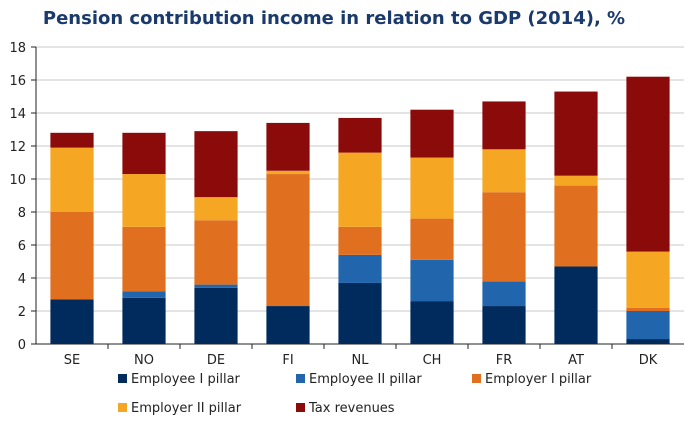  I want to click on x-tick-label: DE, so click(216, 360).